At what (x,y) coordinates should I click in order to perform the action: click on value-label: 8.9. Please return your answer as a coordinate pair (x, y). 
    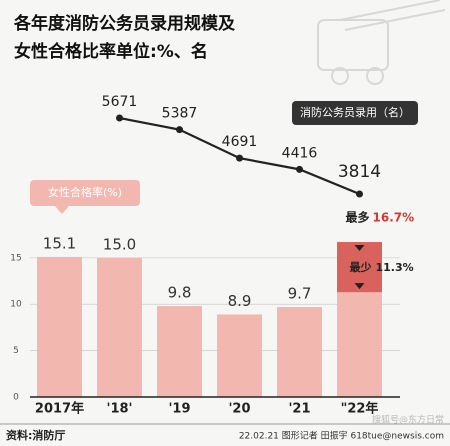
    Looking at the image, I should click on (240, 301).